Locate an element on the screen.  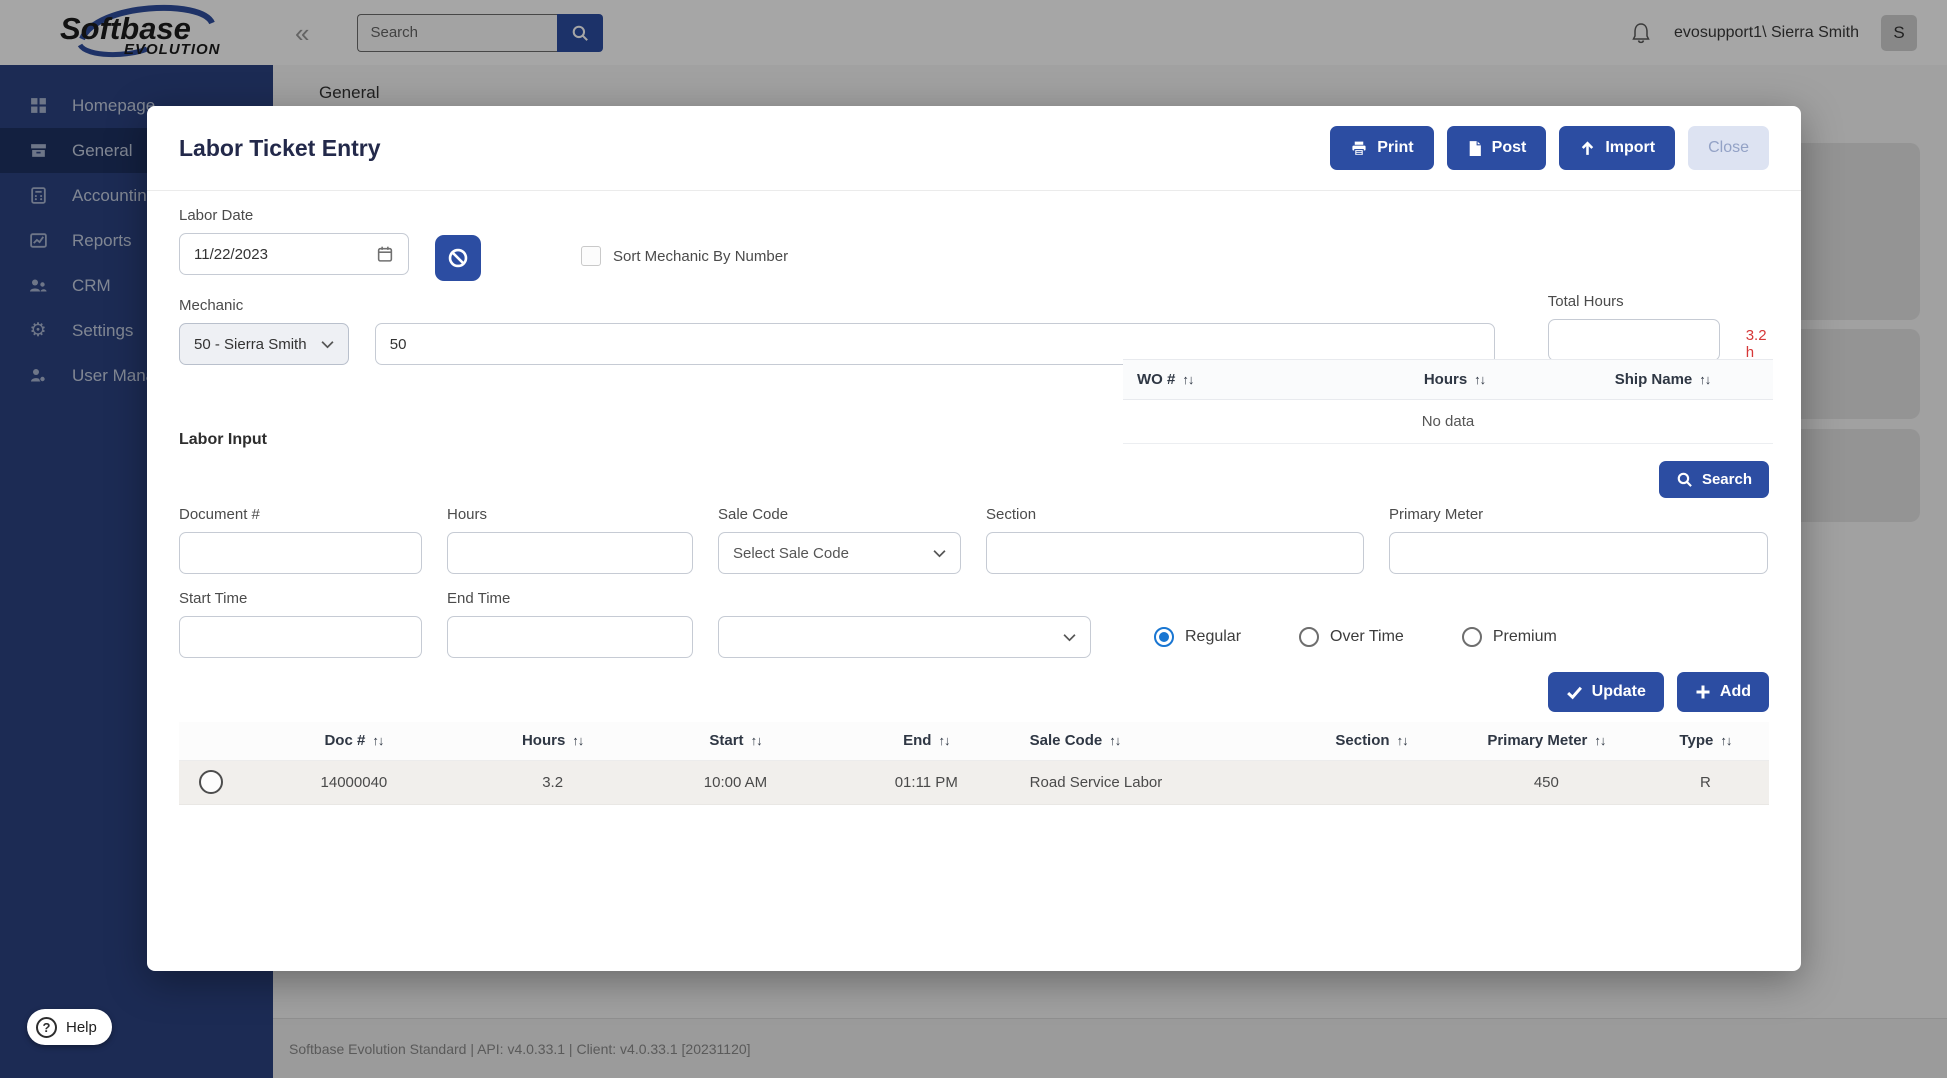
entries-col-header: End ↑↓ is located at coordinates (926, 741).